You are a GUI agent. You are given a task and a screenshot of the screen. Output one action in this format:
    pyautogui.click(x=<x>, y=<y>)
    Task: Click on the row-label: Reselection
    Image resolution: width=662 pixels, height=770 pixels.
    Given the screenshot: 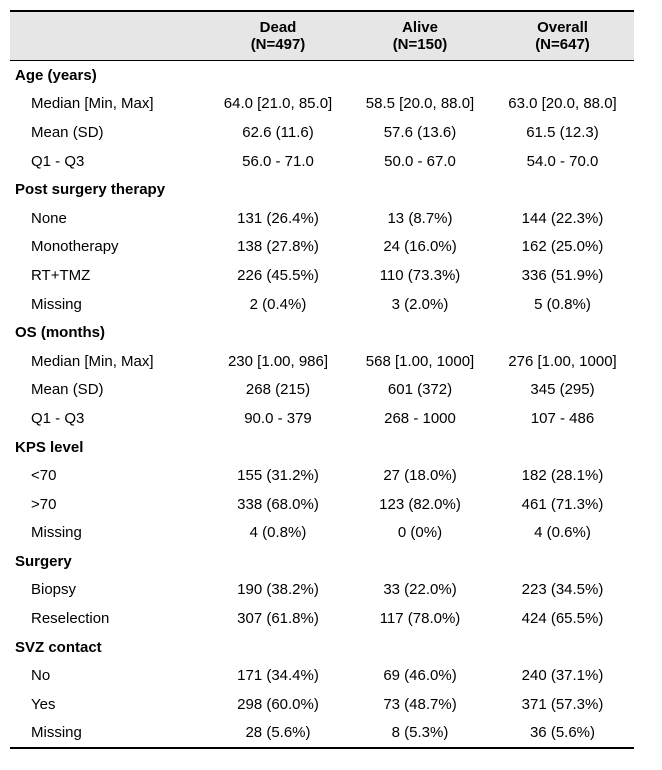 What is the action you would take?
    pyautogui.click(x=70, y=619)
    